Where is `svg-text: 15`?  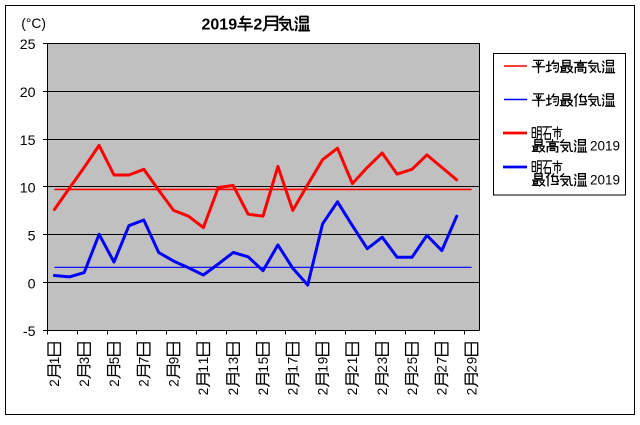
svg-text: 15 is located at coordinates (28, 141).